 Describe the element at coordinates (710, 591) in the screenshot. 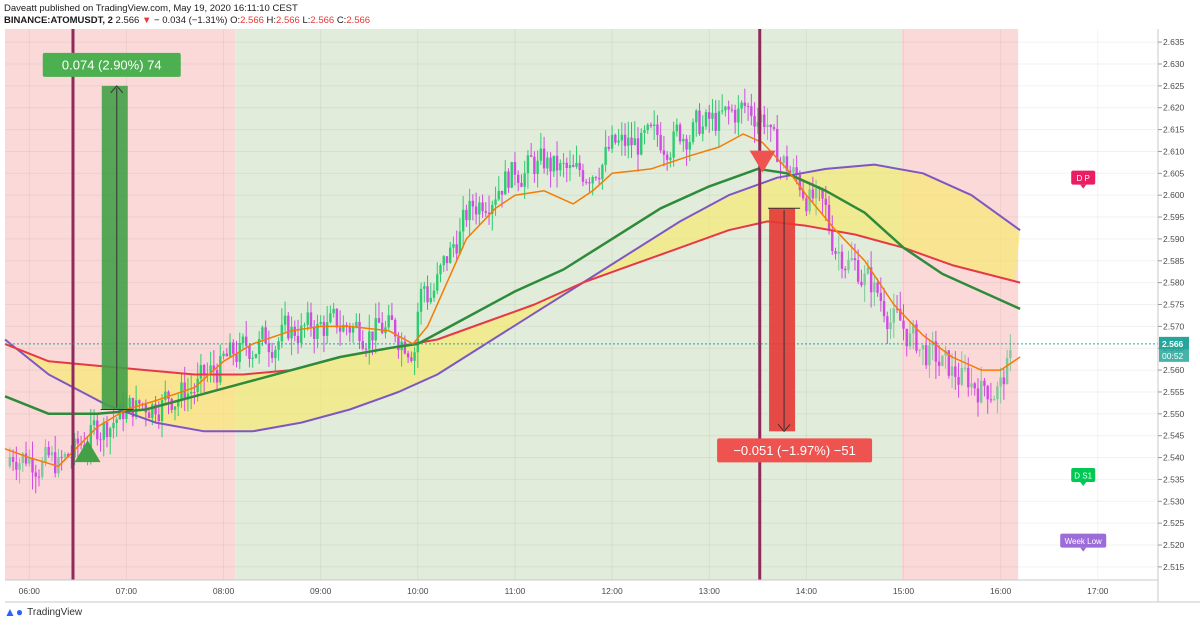

I see `time-tick-label: 13:00` at that location.